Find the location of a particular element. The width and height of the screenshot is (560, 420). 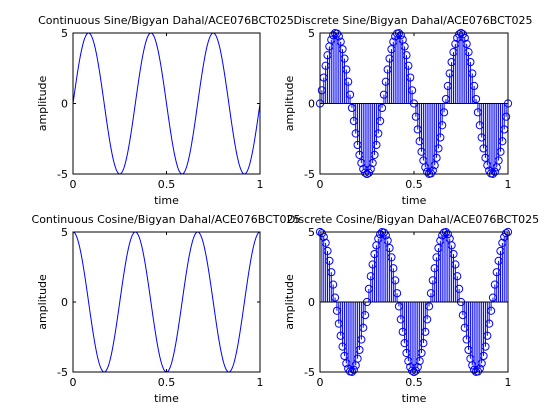

x-axis-label-continuous-sine: time is located at coordinates (166, 200).